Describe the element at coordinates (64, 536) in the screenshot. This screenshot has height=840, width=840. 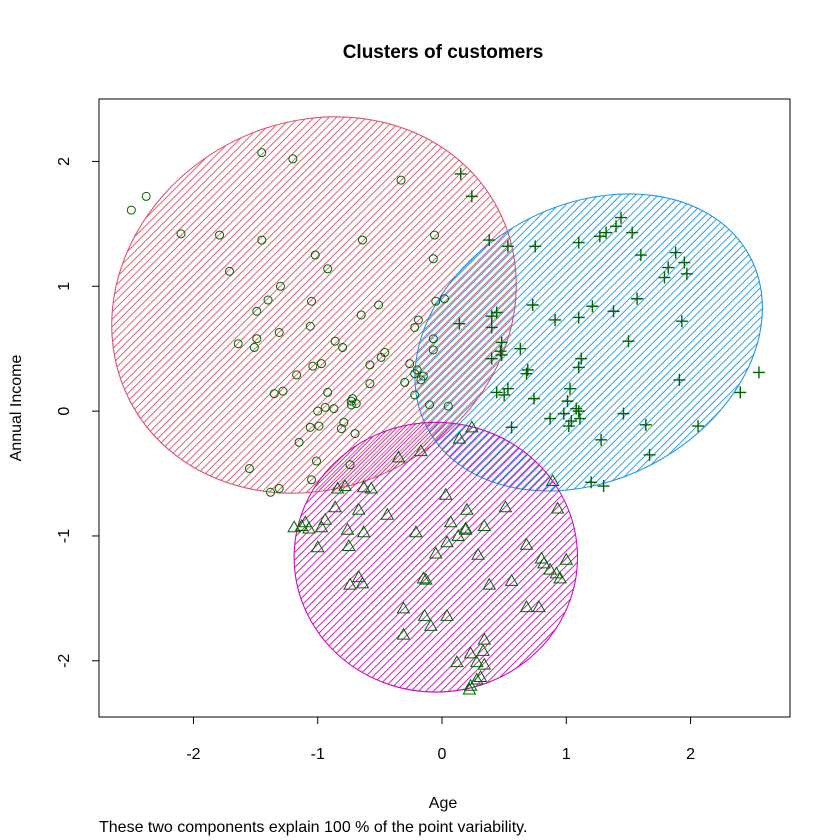
I see `y-tick-label: -1` at that location.